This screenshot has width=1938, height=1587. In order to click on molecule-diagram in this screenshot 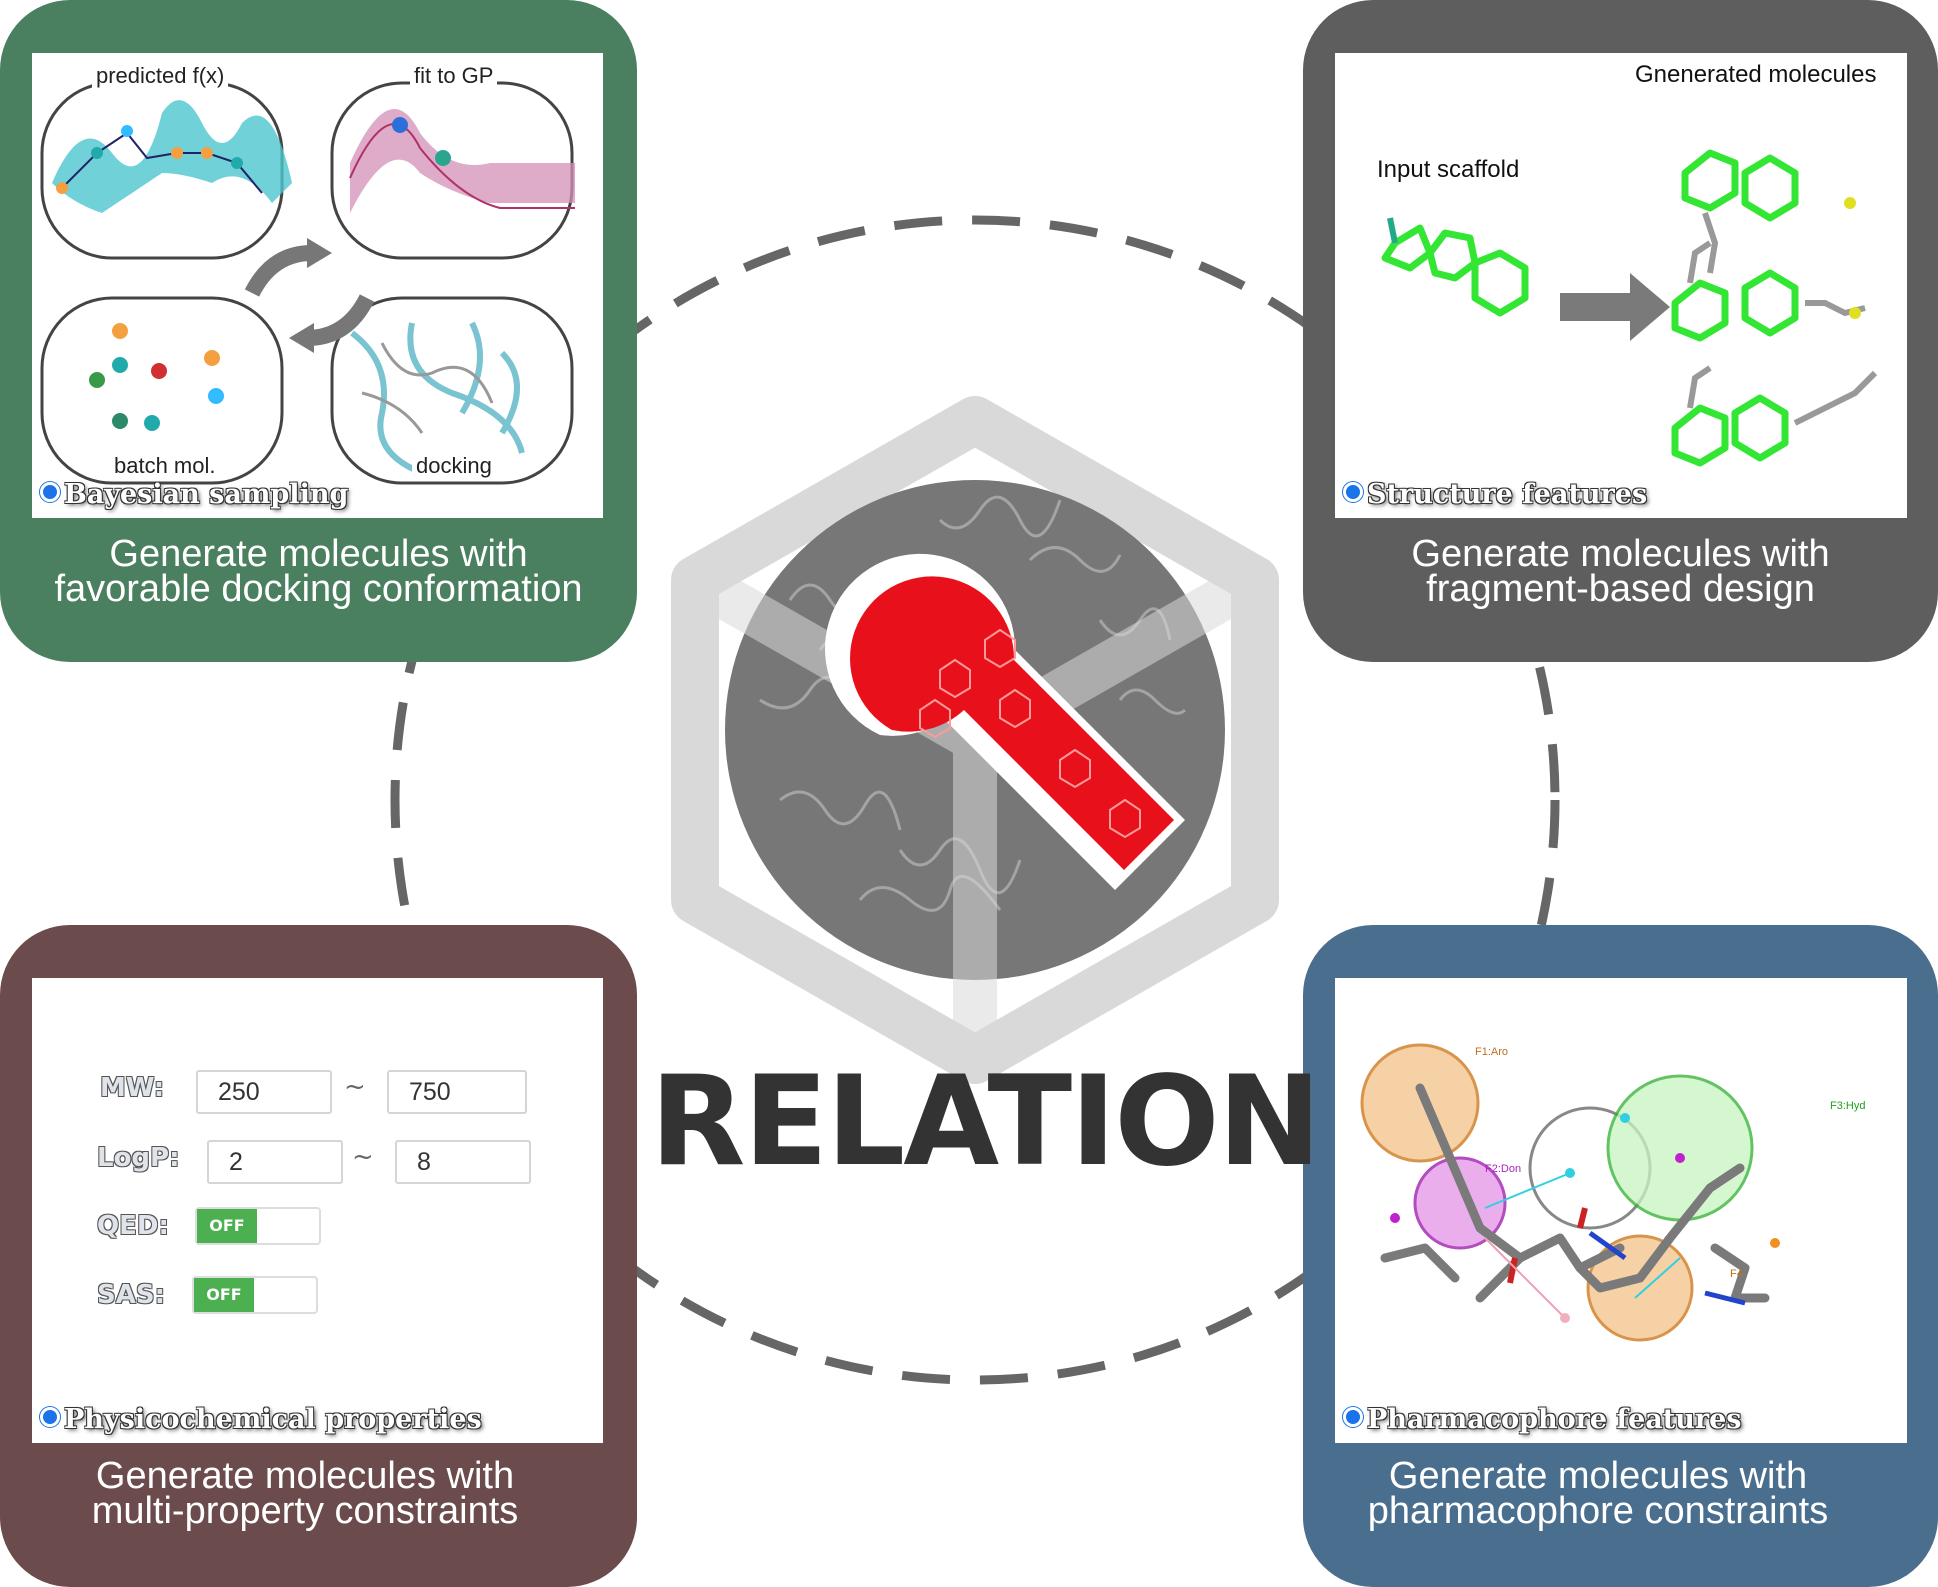, I will do `click(1629, 308)`.